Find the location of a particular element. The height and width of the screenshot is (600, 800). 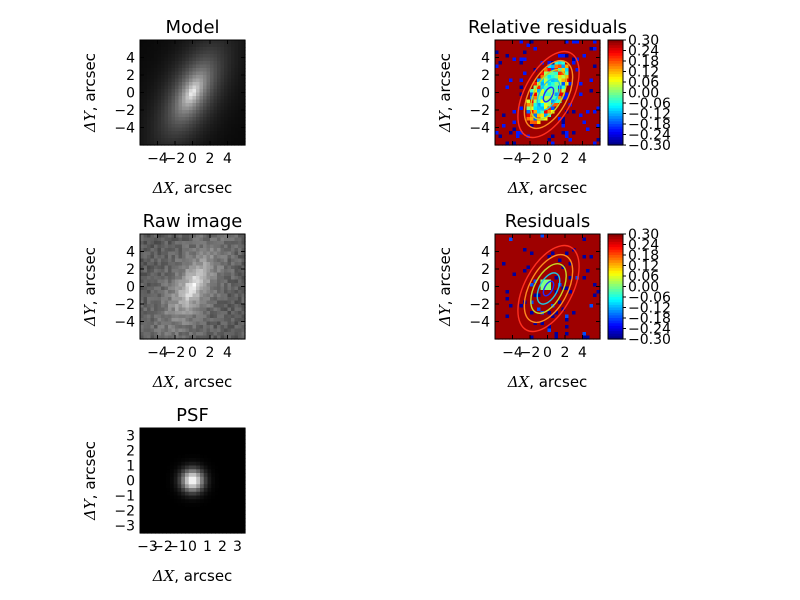

x-axis-label: ΔX, arcsec is located at coordinates (192, 576).